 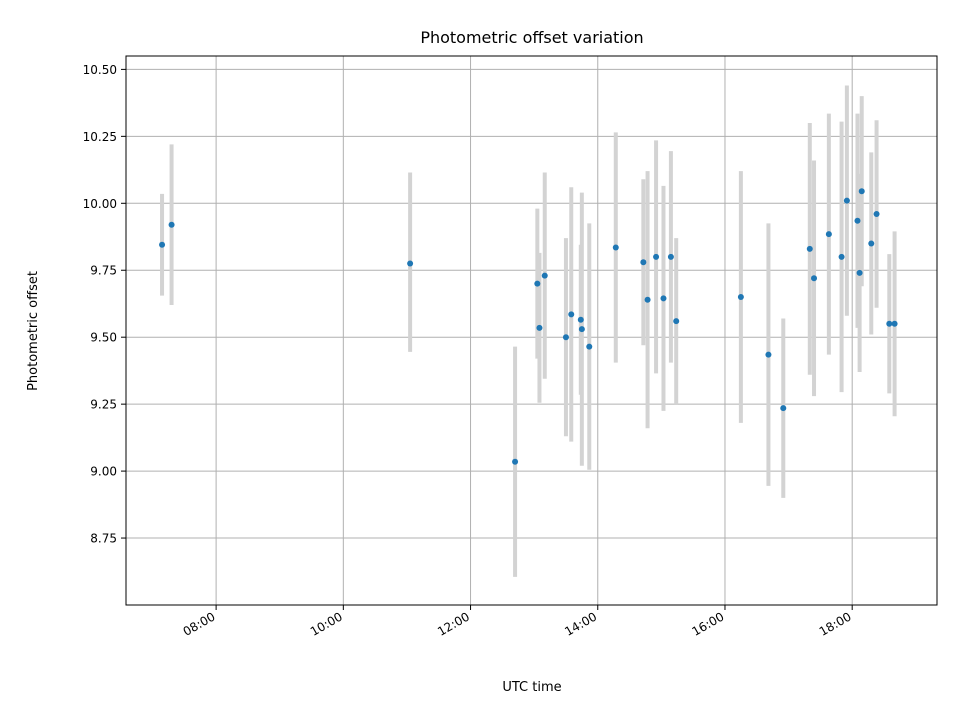 What do you see at coordinates (33, 331) in the screenshot?
I see `y-axis-label: Photometric offset` at bounding box center [33, 331].